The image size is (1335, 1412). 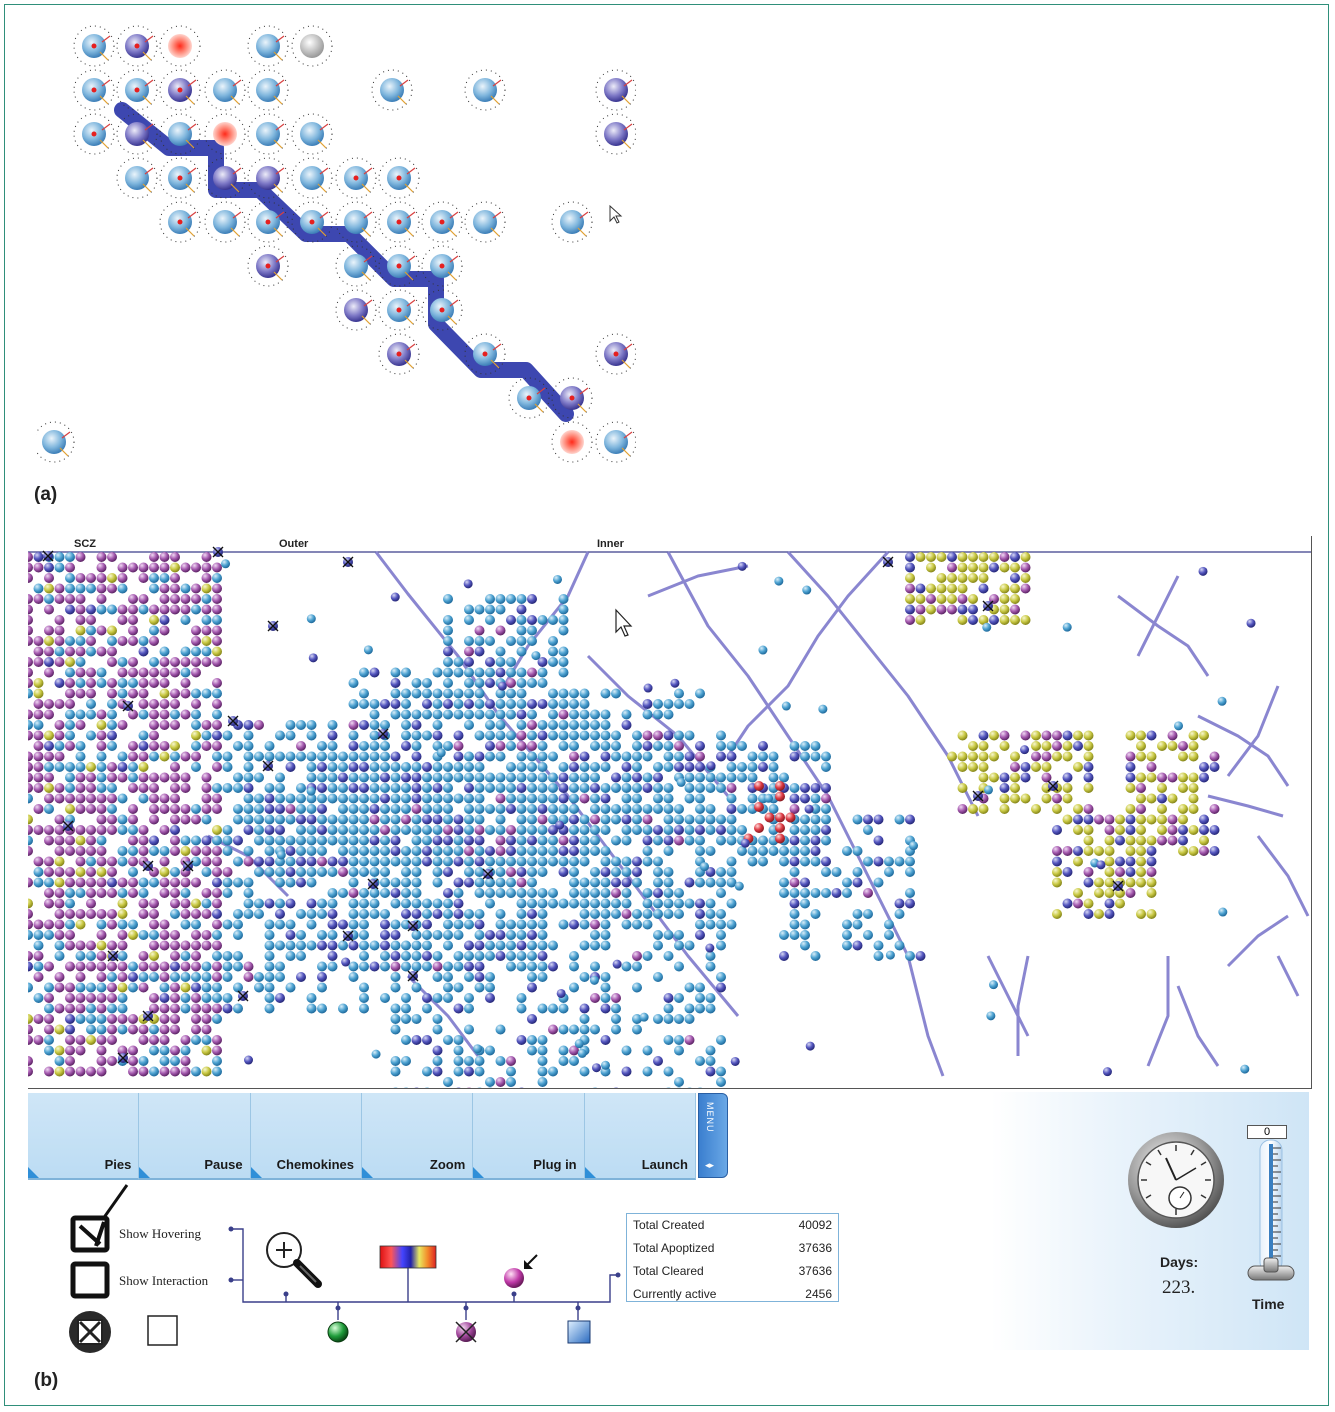 What do you see at coordinates (640, 1136) in the screenshot?
I see `menu-button-launch: Launch` at bounding box center [640, 1136].